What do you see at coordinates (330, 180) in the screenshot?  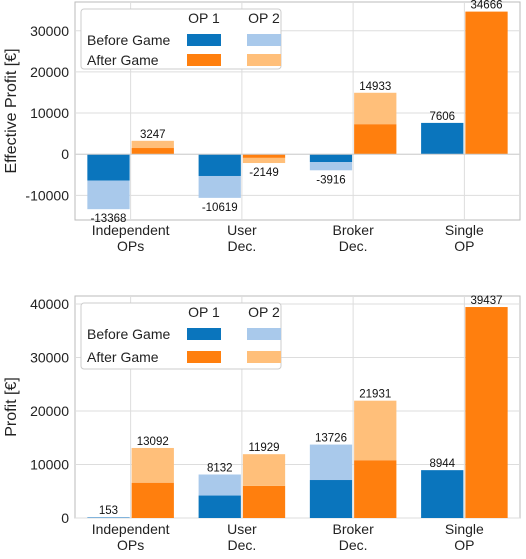 I see `data-label: -3916` at bounding box center [330, 180].